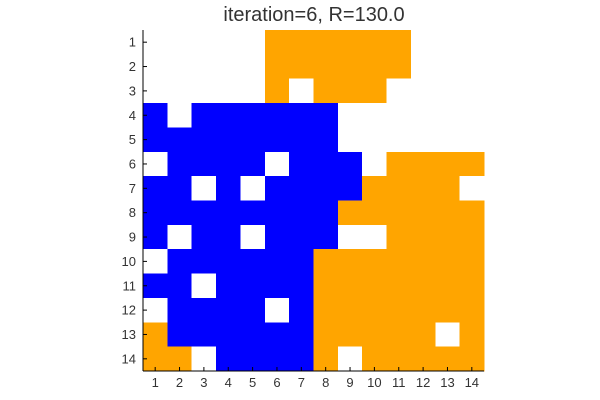  I want to click on y-tick-label: 3, so click(132, 90).